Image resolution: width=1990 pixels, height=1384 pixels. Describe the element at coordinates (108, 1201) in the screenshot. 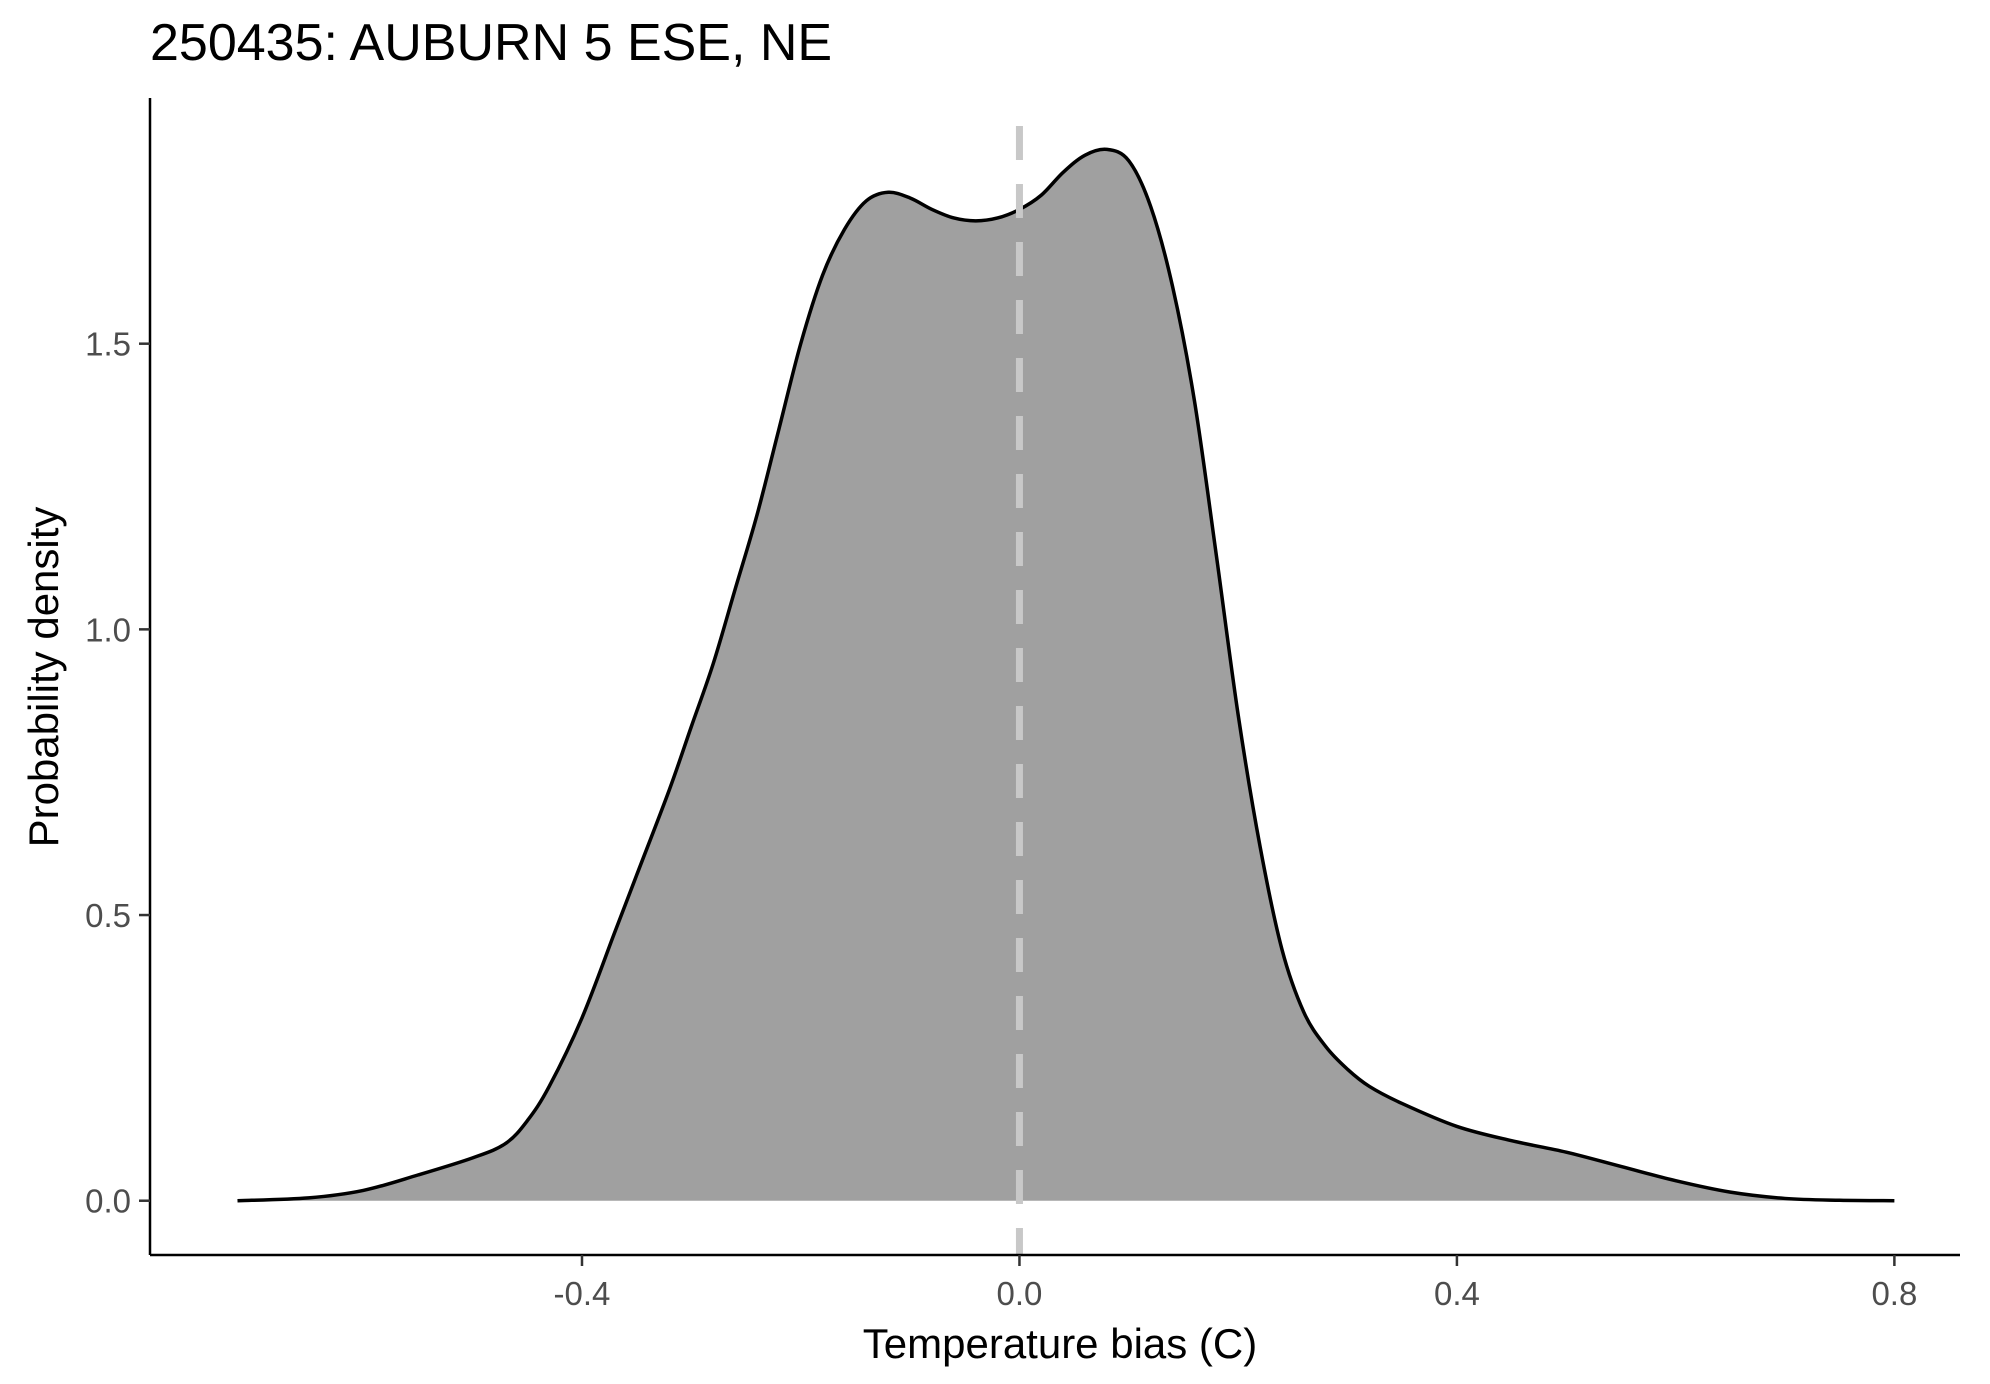

I see `y-tick-label: 0.0` at that location.